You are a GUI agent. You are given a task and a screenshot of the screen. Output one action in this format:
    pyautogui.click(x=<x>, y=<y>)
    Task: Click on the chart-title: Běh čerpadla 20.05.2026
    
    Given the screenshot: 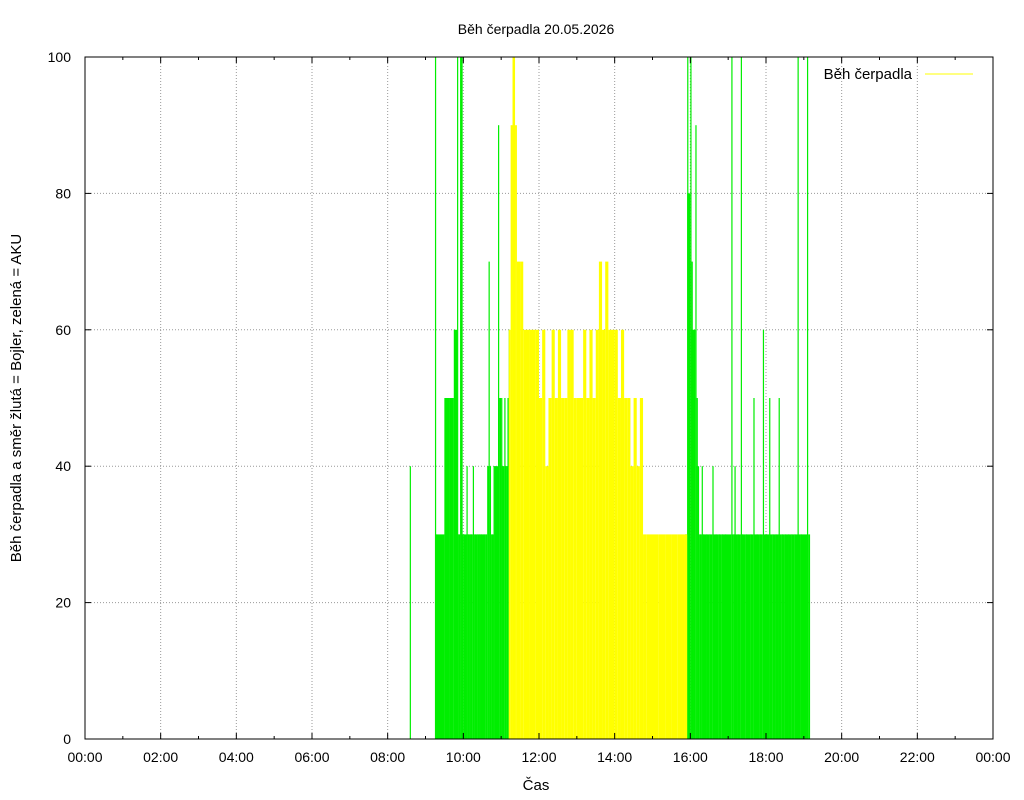 What is the action you would take?
    pyautogui.click(x=536, y=29)
    